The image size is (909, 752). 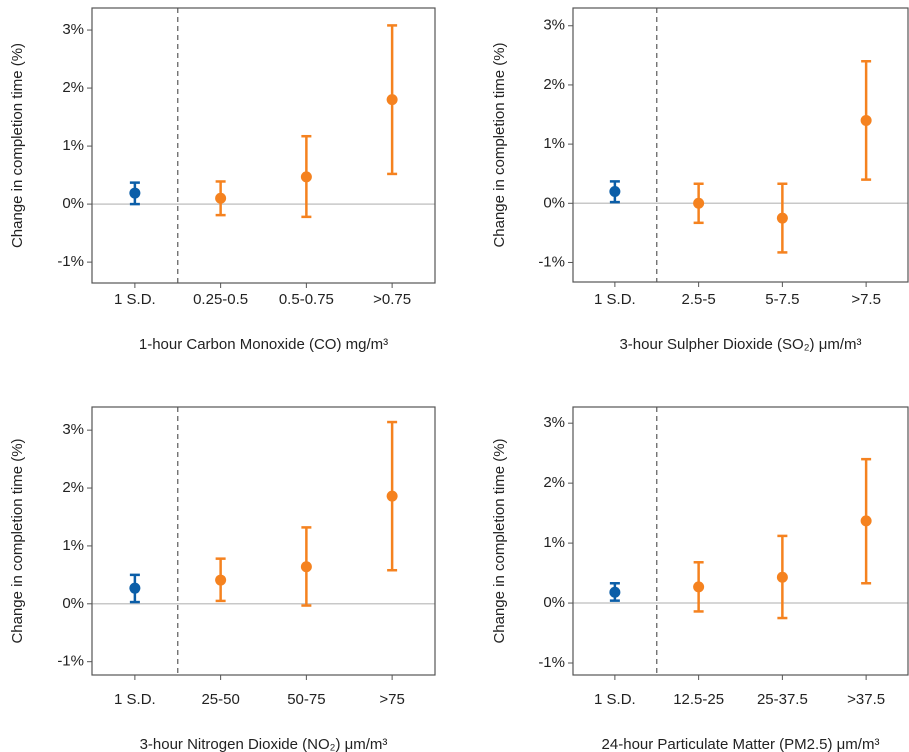 What do you see at coordinates (866, 299) in the screenshot?
I see `x-tick-label: >7.5` at bounding box center [866, 299].